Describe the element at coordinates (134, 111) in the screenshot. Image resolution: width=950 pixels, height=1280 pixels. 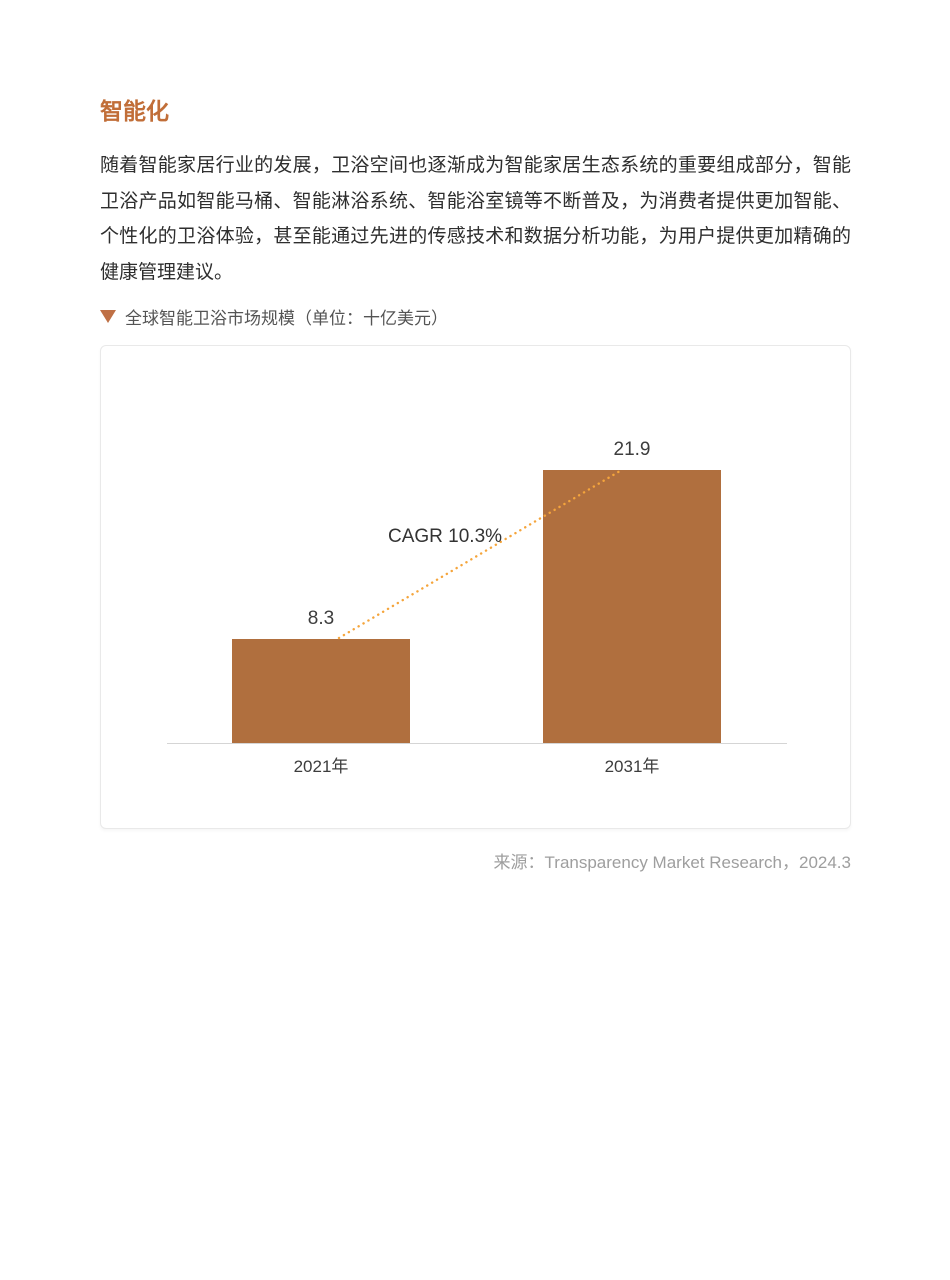
I see `section-heading: 智能化` at that location.